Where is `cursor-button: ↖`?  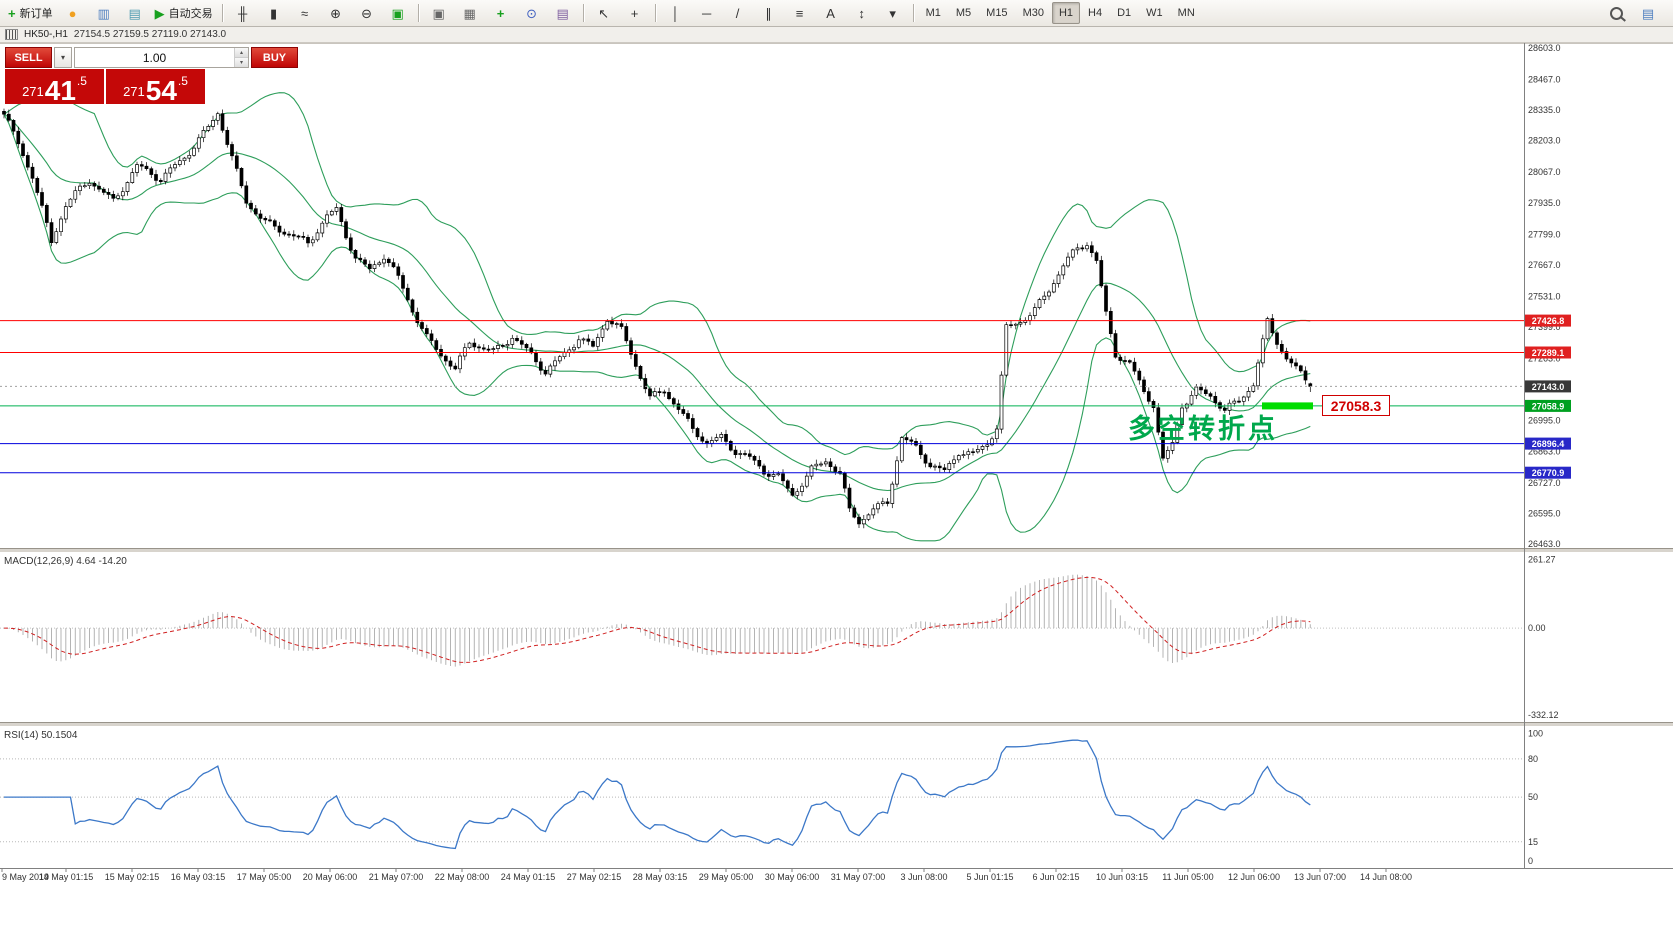 cursor-button: ↖ is located at coordinates (604, 13).